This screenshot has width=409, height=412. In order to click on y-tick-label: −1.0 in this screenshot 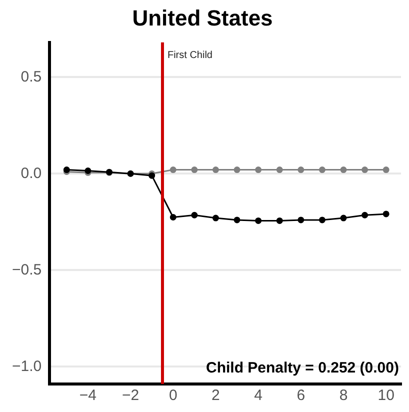, I will do `click(27, 366)`.